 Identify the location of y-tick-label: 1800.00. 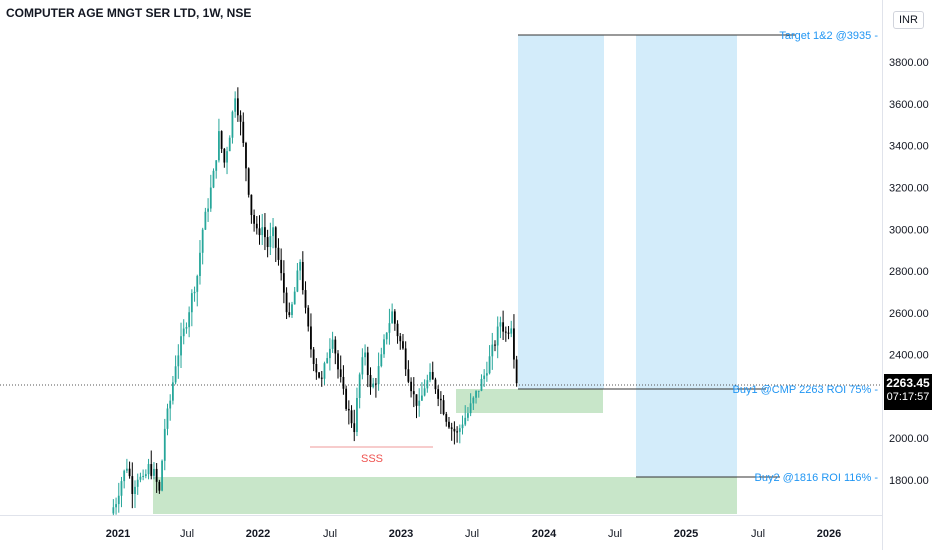
(909, 481).